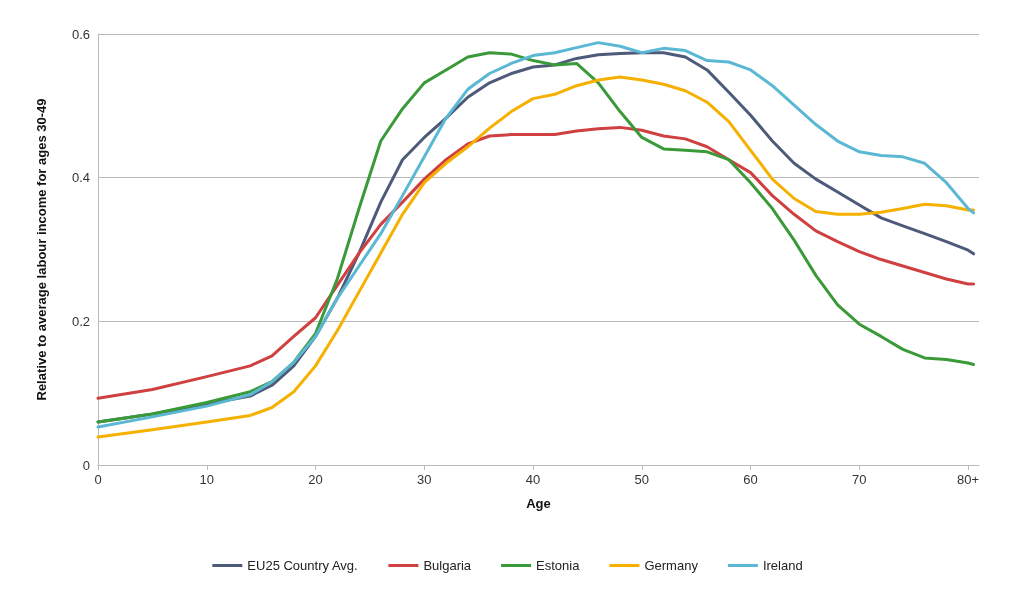 Image resolution: width=1015 pixels, height=593 pixels. What do you see at coordinates (671, 565) in the screenshot?
I see `legend-label: Germany` at bounding box center [671, 565].